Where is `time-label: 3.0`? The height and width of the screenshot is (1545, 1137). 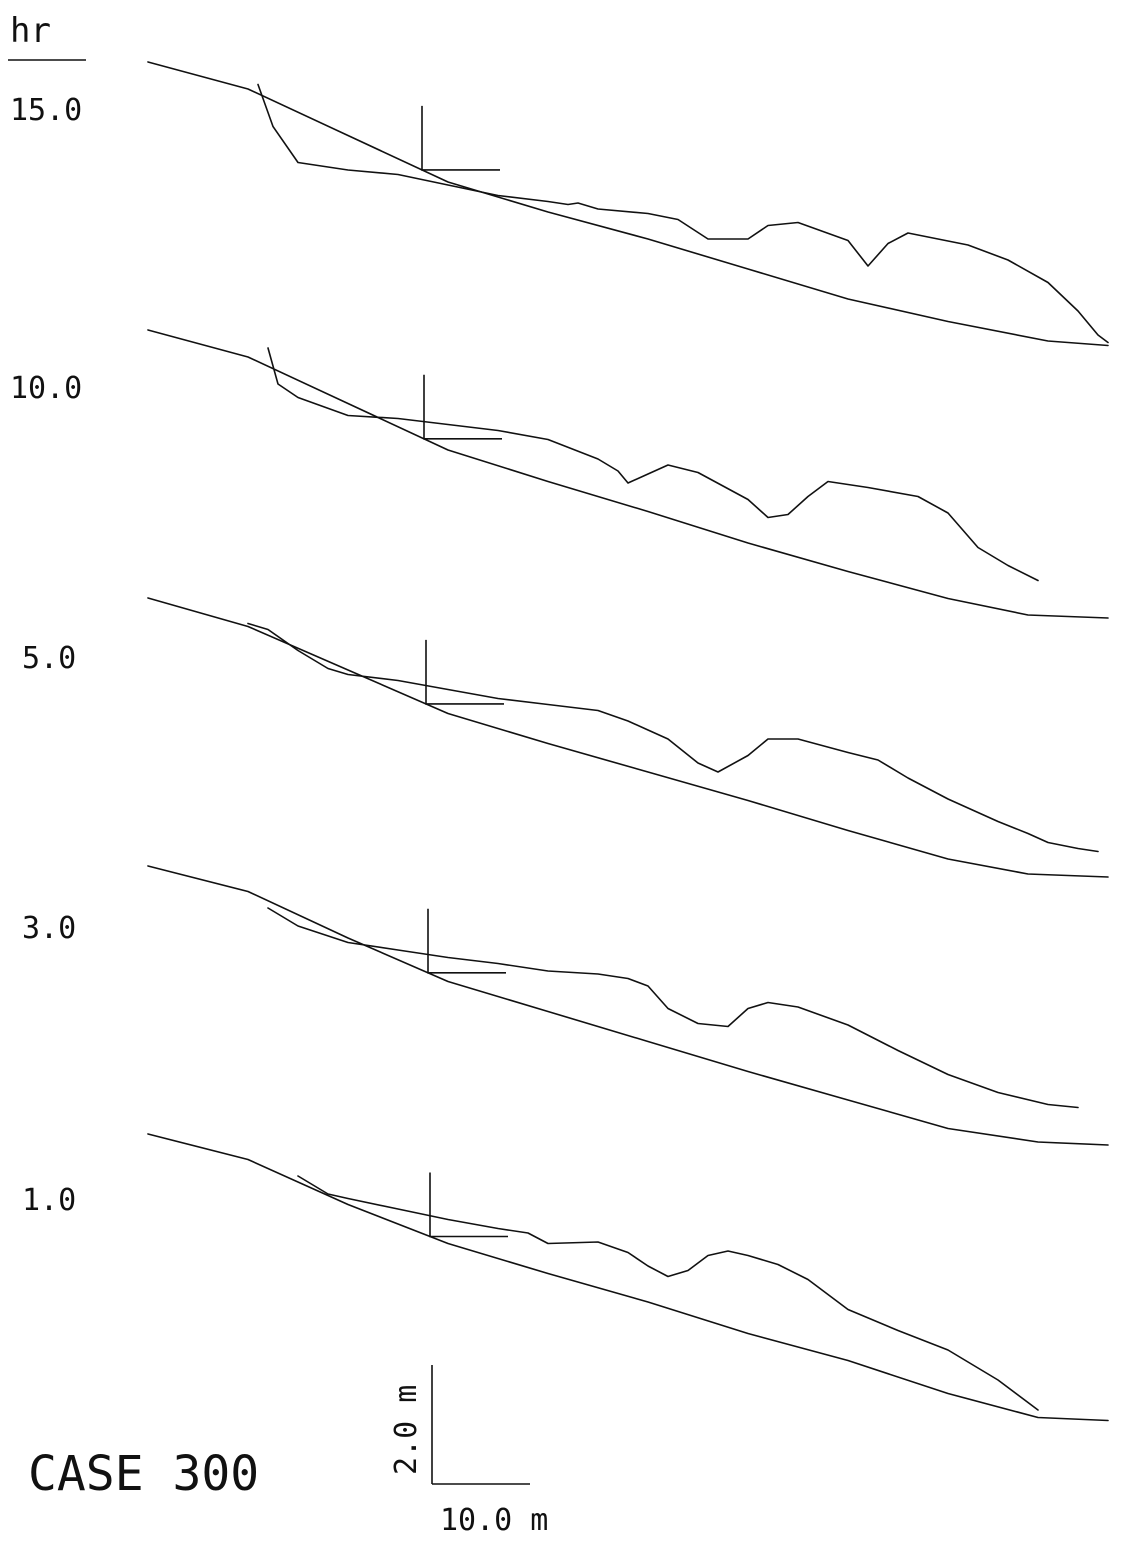 time-label: 3.0 is located at coordinates (49, 928).